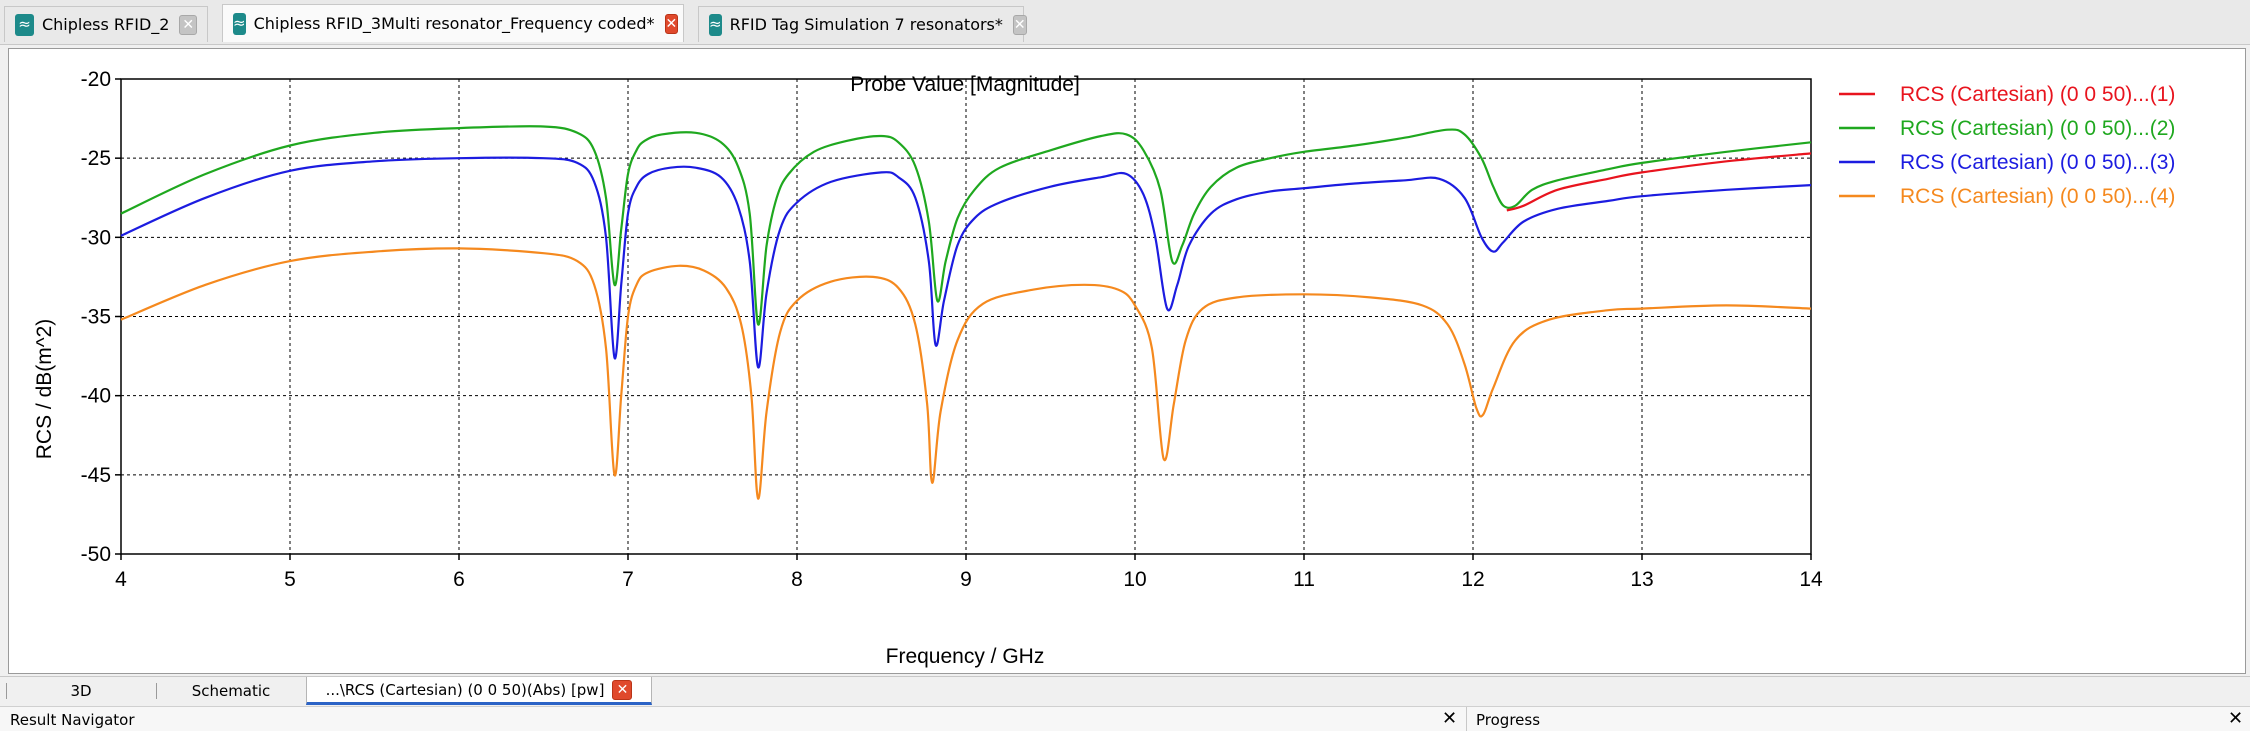  Describe the element at coordinates (1811, 579) in the screenshot. I see `x-tick-label: 14` at that location.